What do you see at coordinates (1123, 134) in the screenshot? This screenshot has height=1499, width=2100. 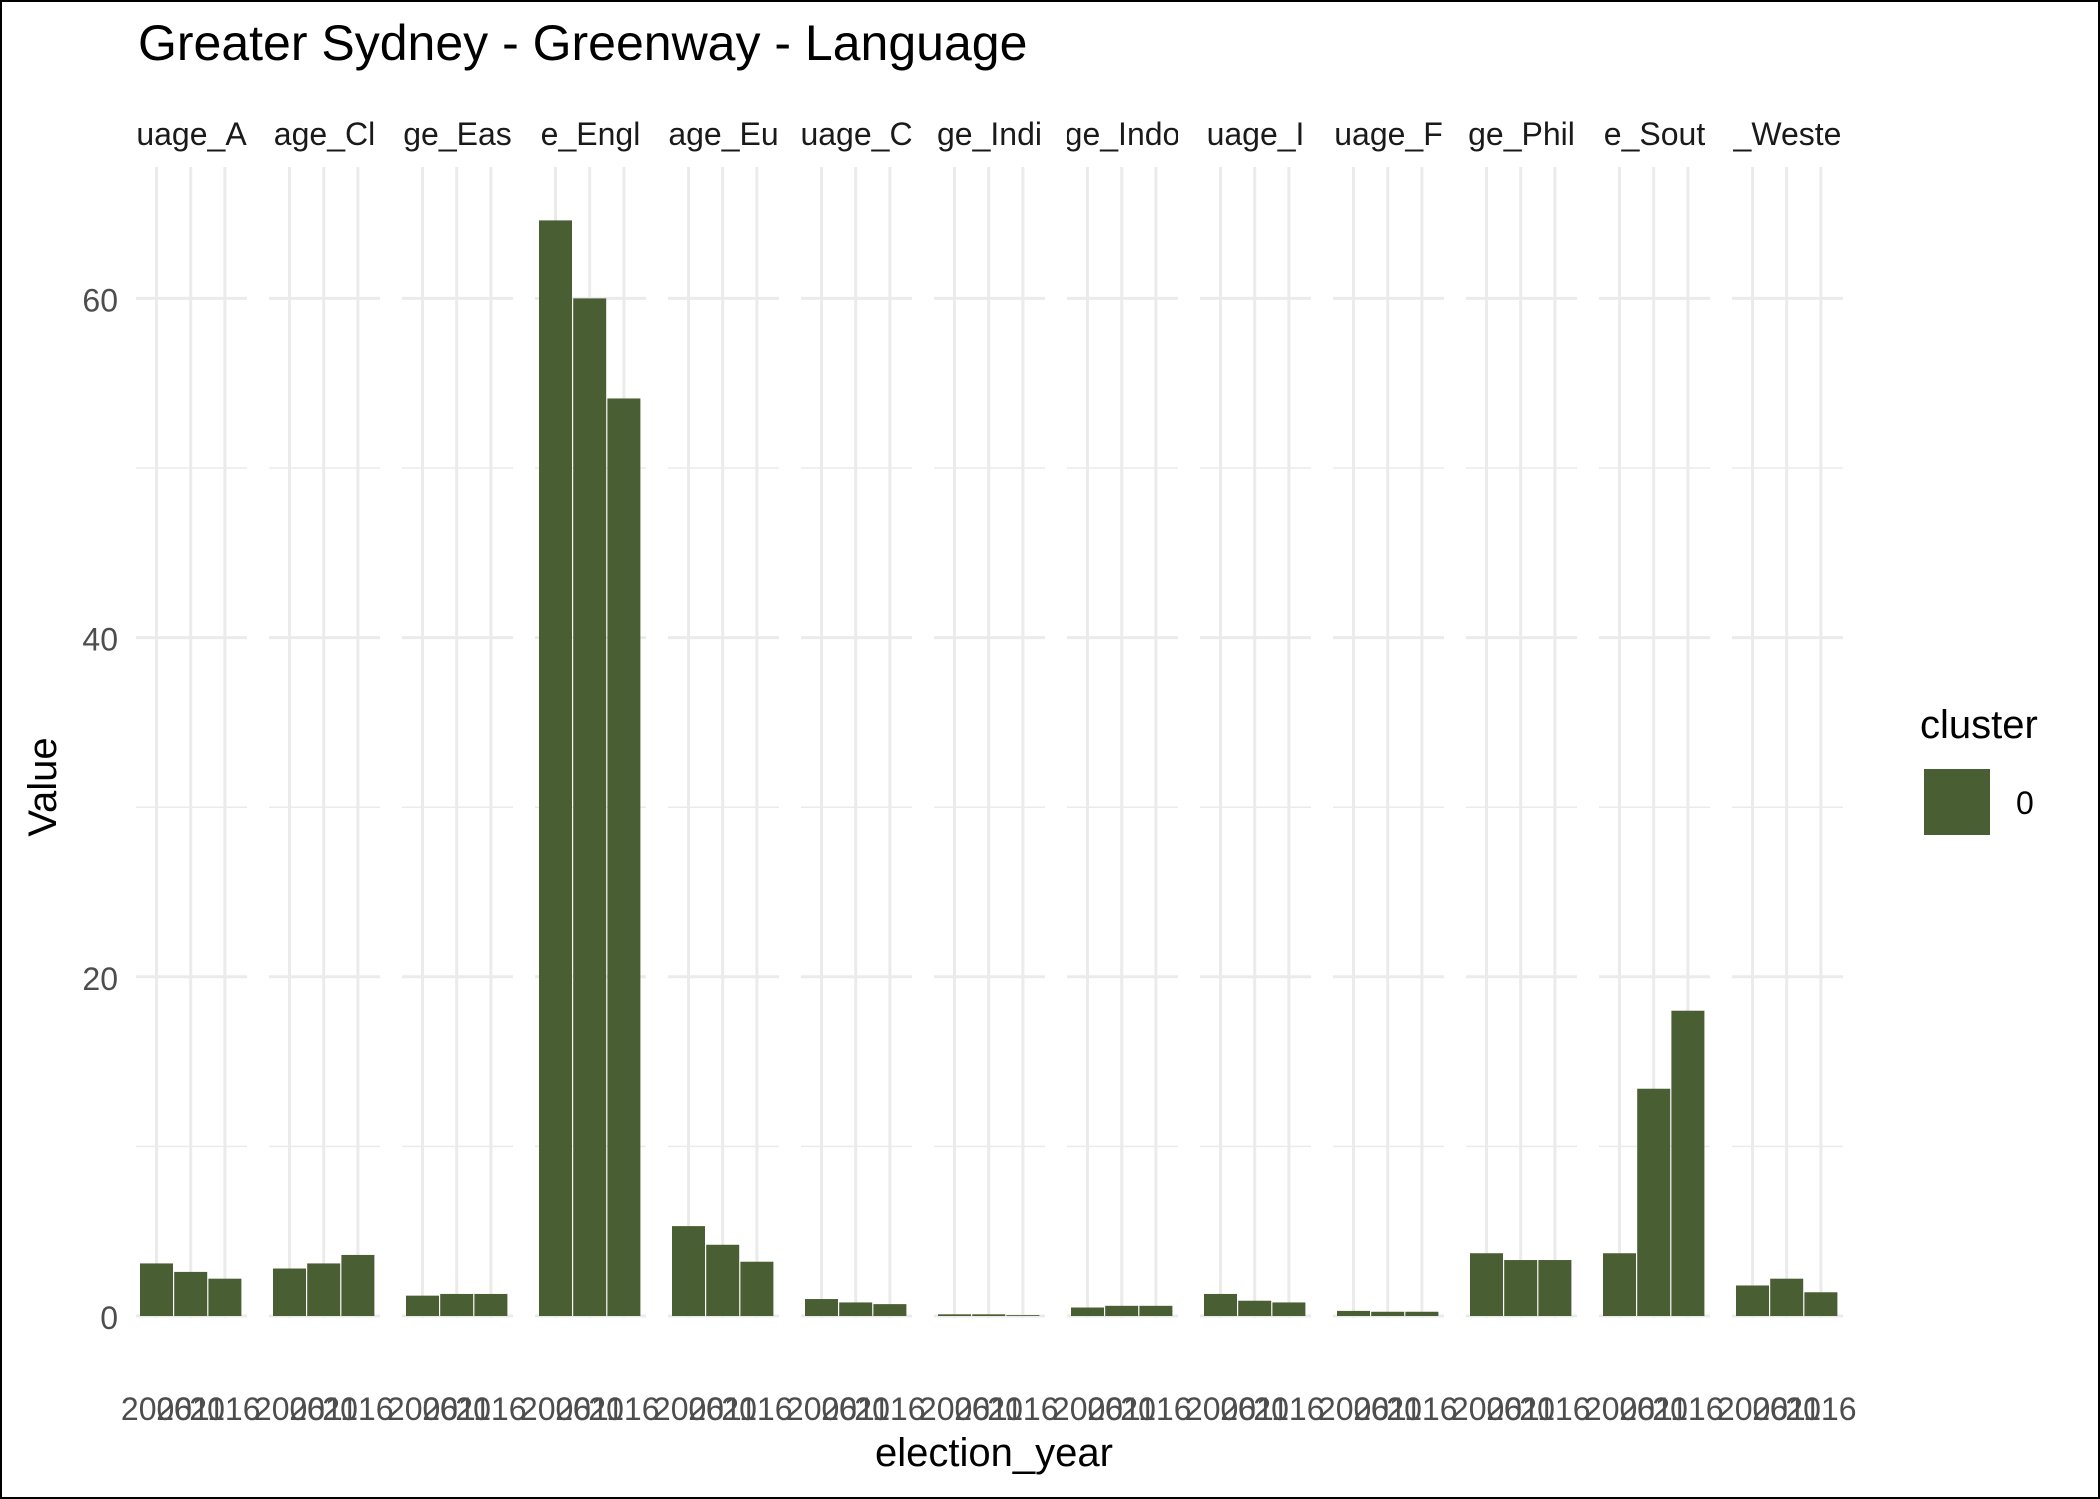 I see `facet-strip-label: ge_Indo` at bounding box center [1123, 134].